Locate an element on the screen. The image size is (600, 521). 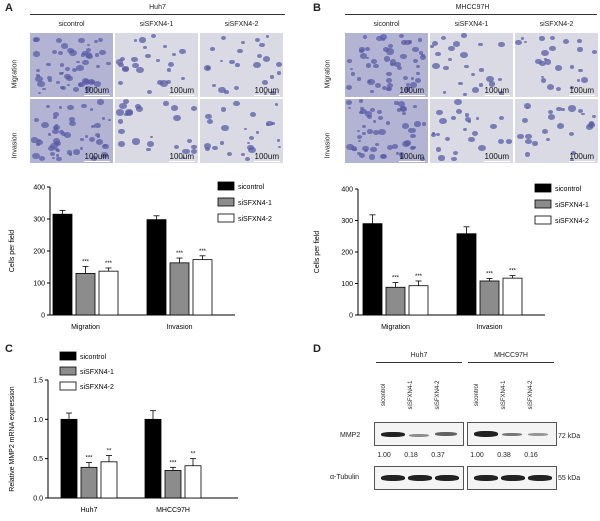
blot-group-mhcc97h-rule is located at coordinates (511, 362).